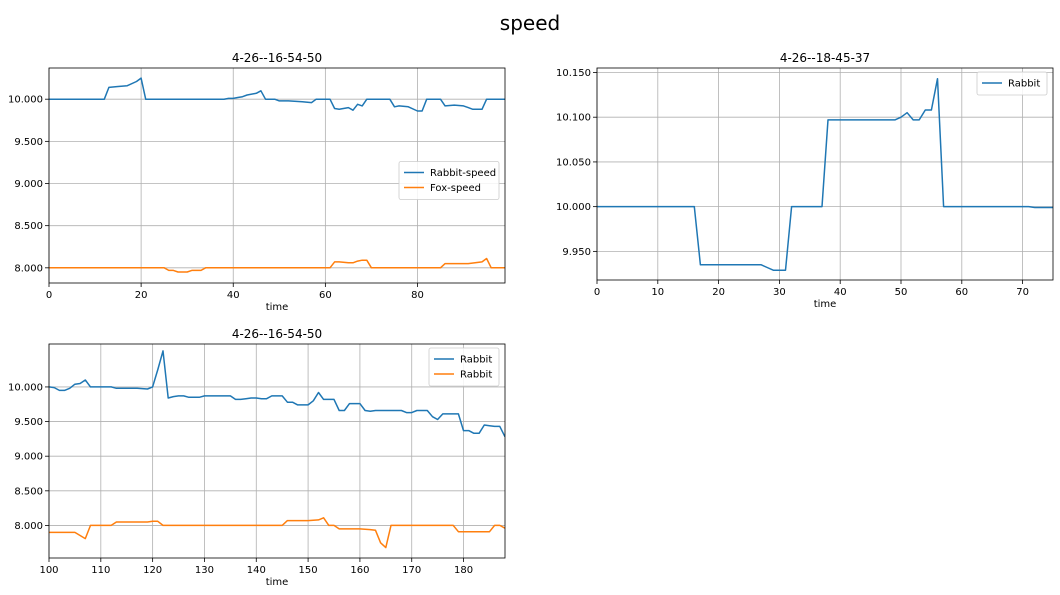 This screenshot has height=595, width=1060. I want to click on x-tick-label: 130, so click(204, 570).